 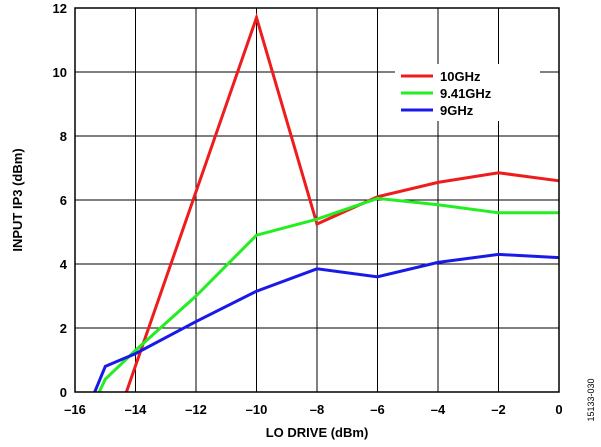 I want to click on x-axis-label: LO DRIVE (dBm), so click(x=317, y=432).